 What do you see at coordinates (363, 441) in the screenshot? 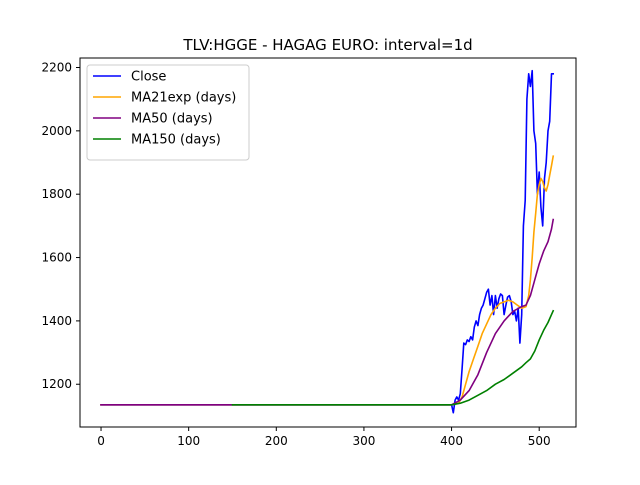
I see `x-tick-label: 300` at bounding box center [363, 441].